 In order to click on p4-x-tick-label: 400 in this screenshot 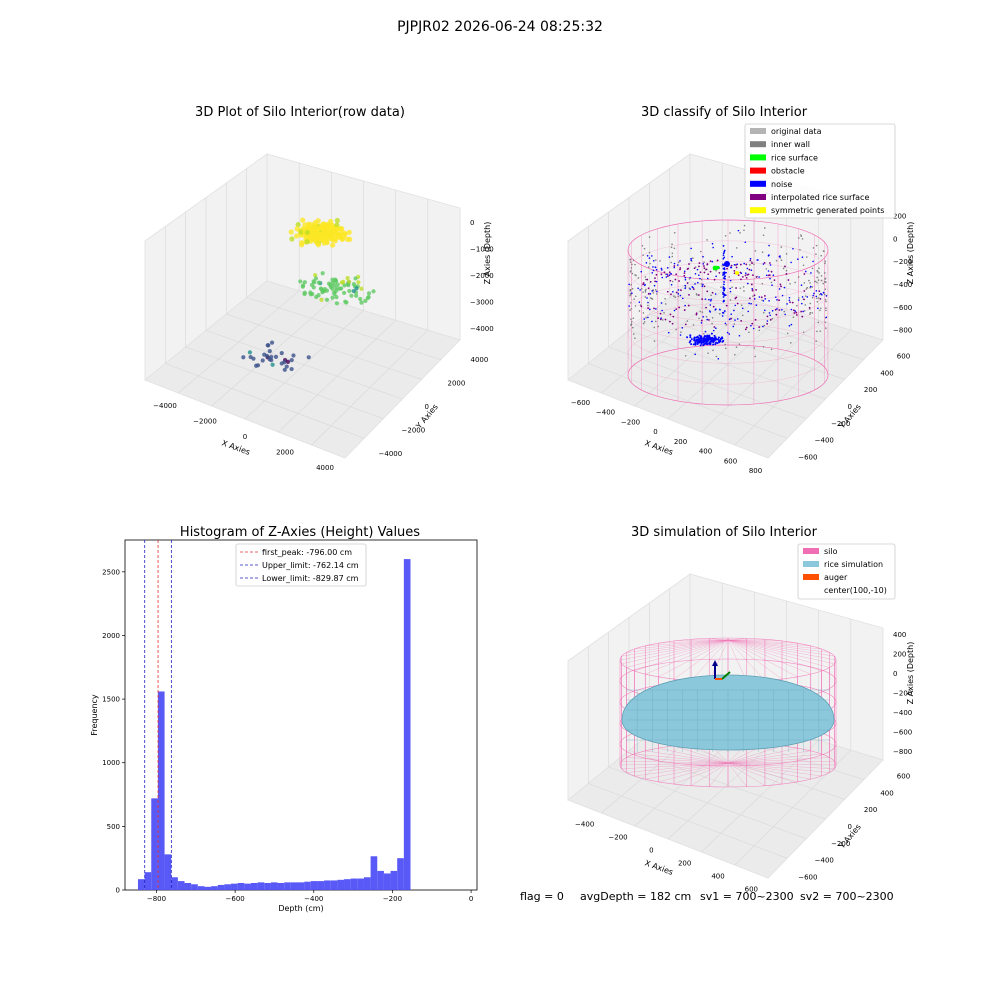, I will do `click(717, 877)`.